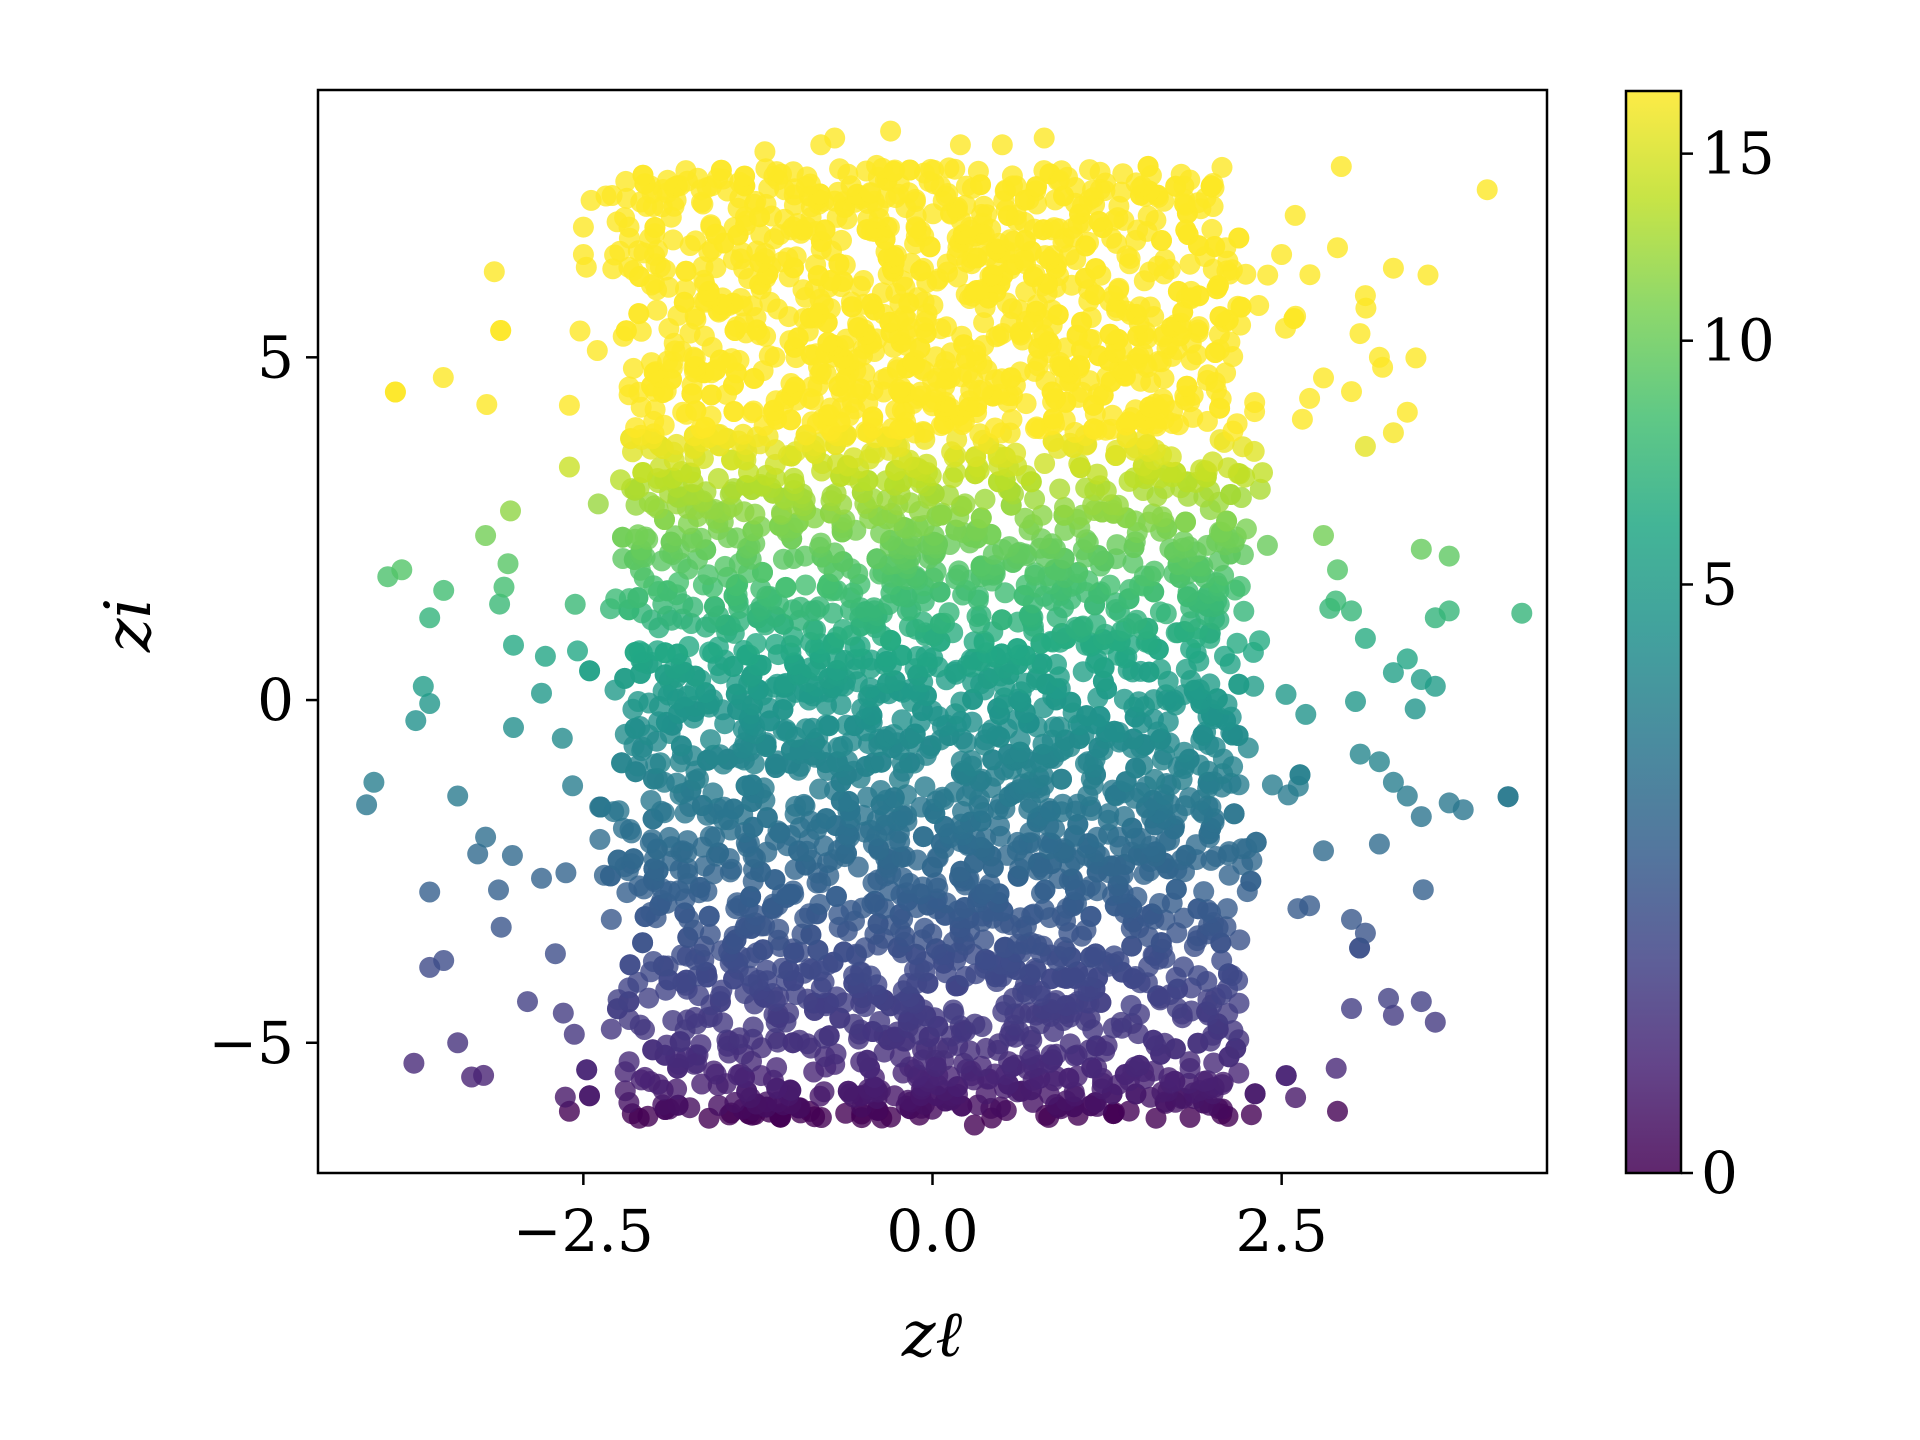 The height and width of the screenshot is (1440, 1920). What do you see at coordinates (1282, 1231) in the screenshot?
I see `x-tick-label: 2.5` at bounding box center [1282, 1231].